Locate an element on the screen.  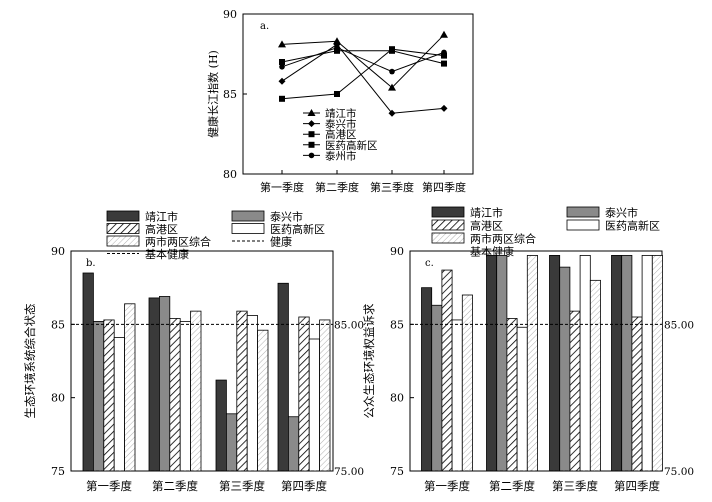
legend-label: 健康 is located at coordinates (281, 242).